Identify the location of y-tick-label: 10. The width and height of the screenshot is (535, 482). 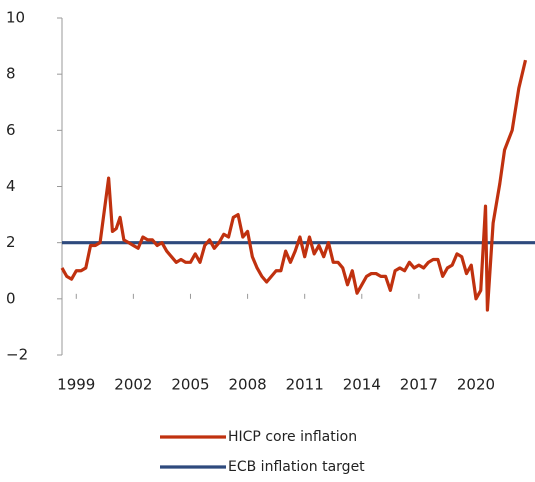
(15, 18).